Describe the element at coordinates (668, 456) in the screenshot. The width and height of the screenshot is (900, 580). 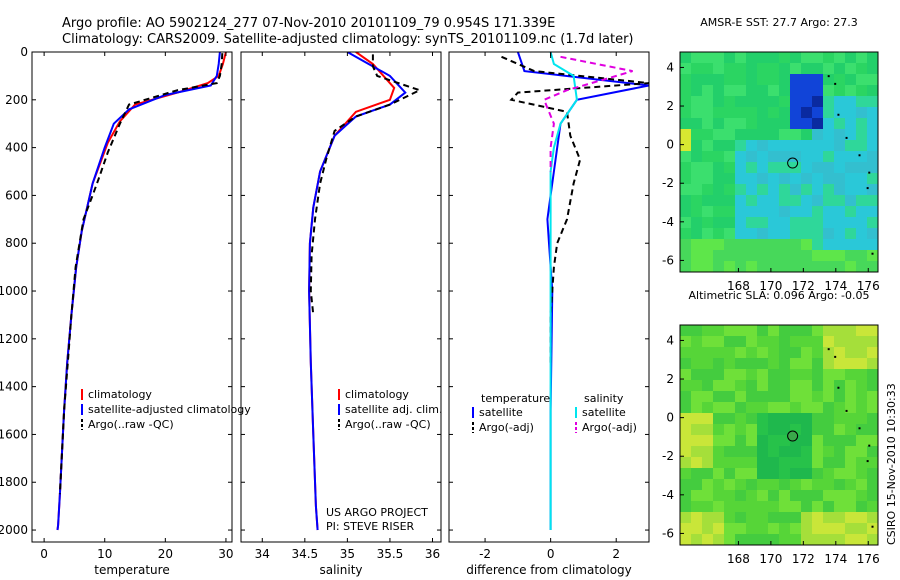
I see `sla-map-ytick-label: -2` at that location.